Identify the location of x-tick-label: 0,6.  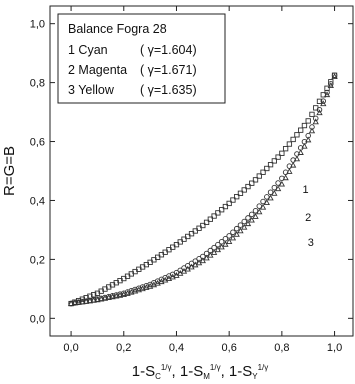
(229, 348).